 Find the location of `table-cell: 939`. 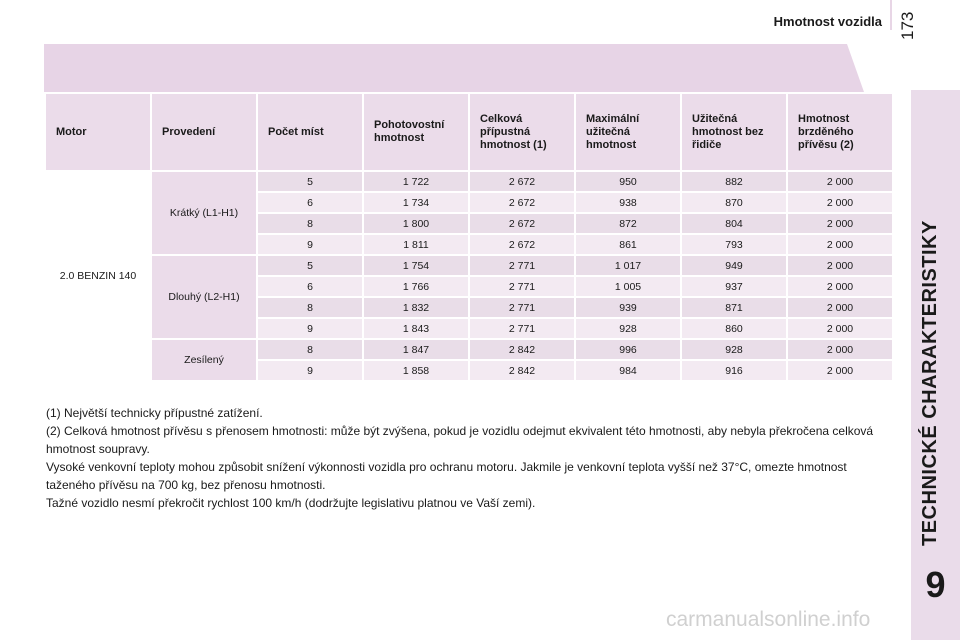

table-cell: 939 is located at coordinates (628, 307).